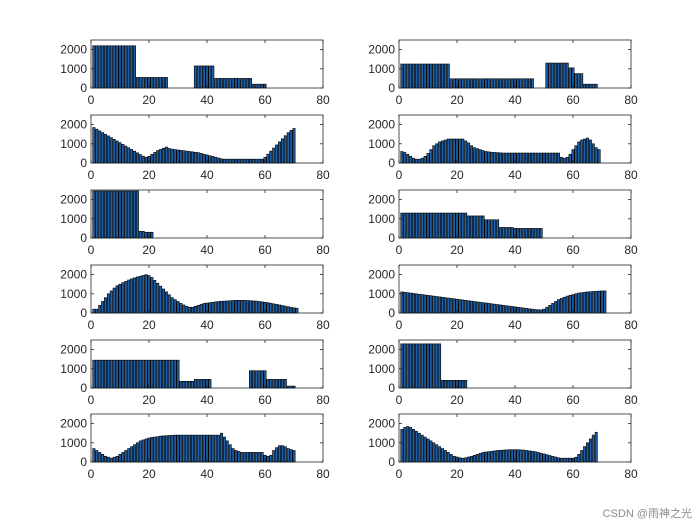 The image size is (700, 525). I want to click on y-tick-label: 2000, so click(73, 50).